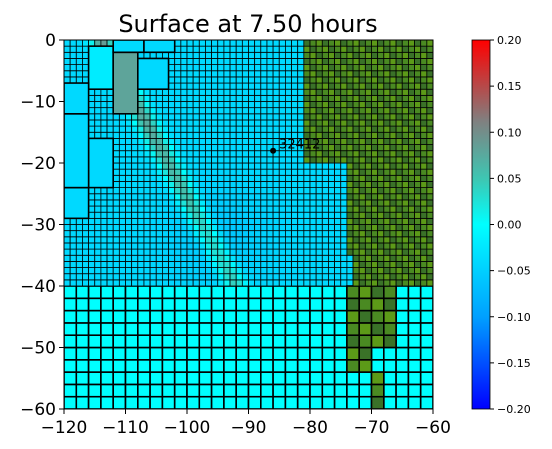 This screenshot has width=552, height=449. I want to click on y-tick-label: −60, so click(38, 410).